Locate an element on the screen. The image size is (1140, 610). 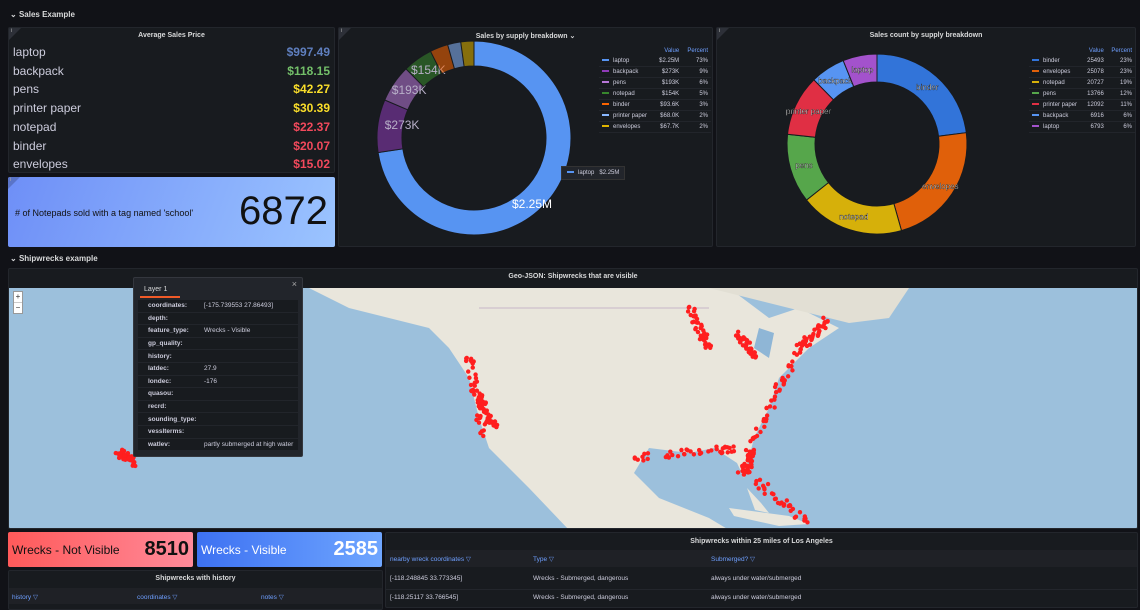
zoom-out-button: − is located at coordinates (18, 307).